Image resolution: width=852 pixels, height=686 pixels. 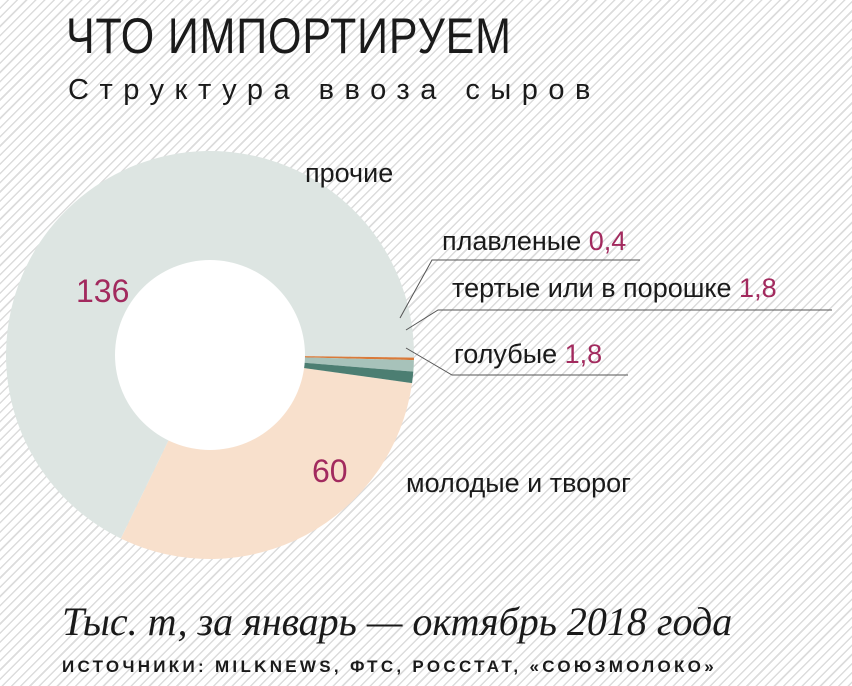 I want to click on leader-line-grated, so click(x=618, y=320).